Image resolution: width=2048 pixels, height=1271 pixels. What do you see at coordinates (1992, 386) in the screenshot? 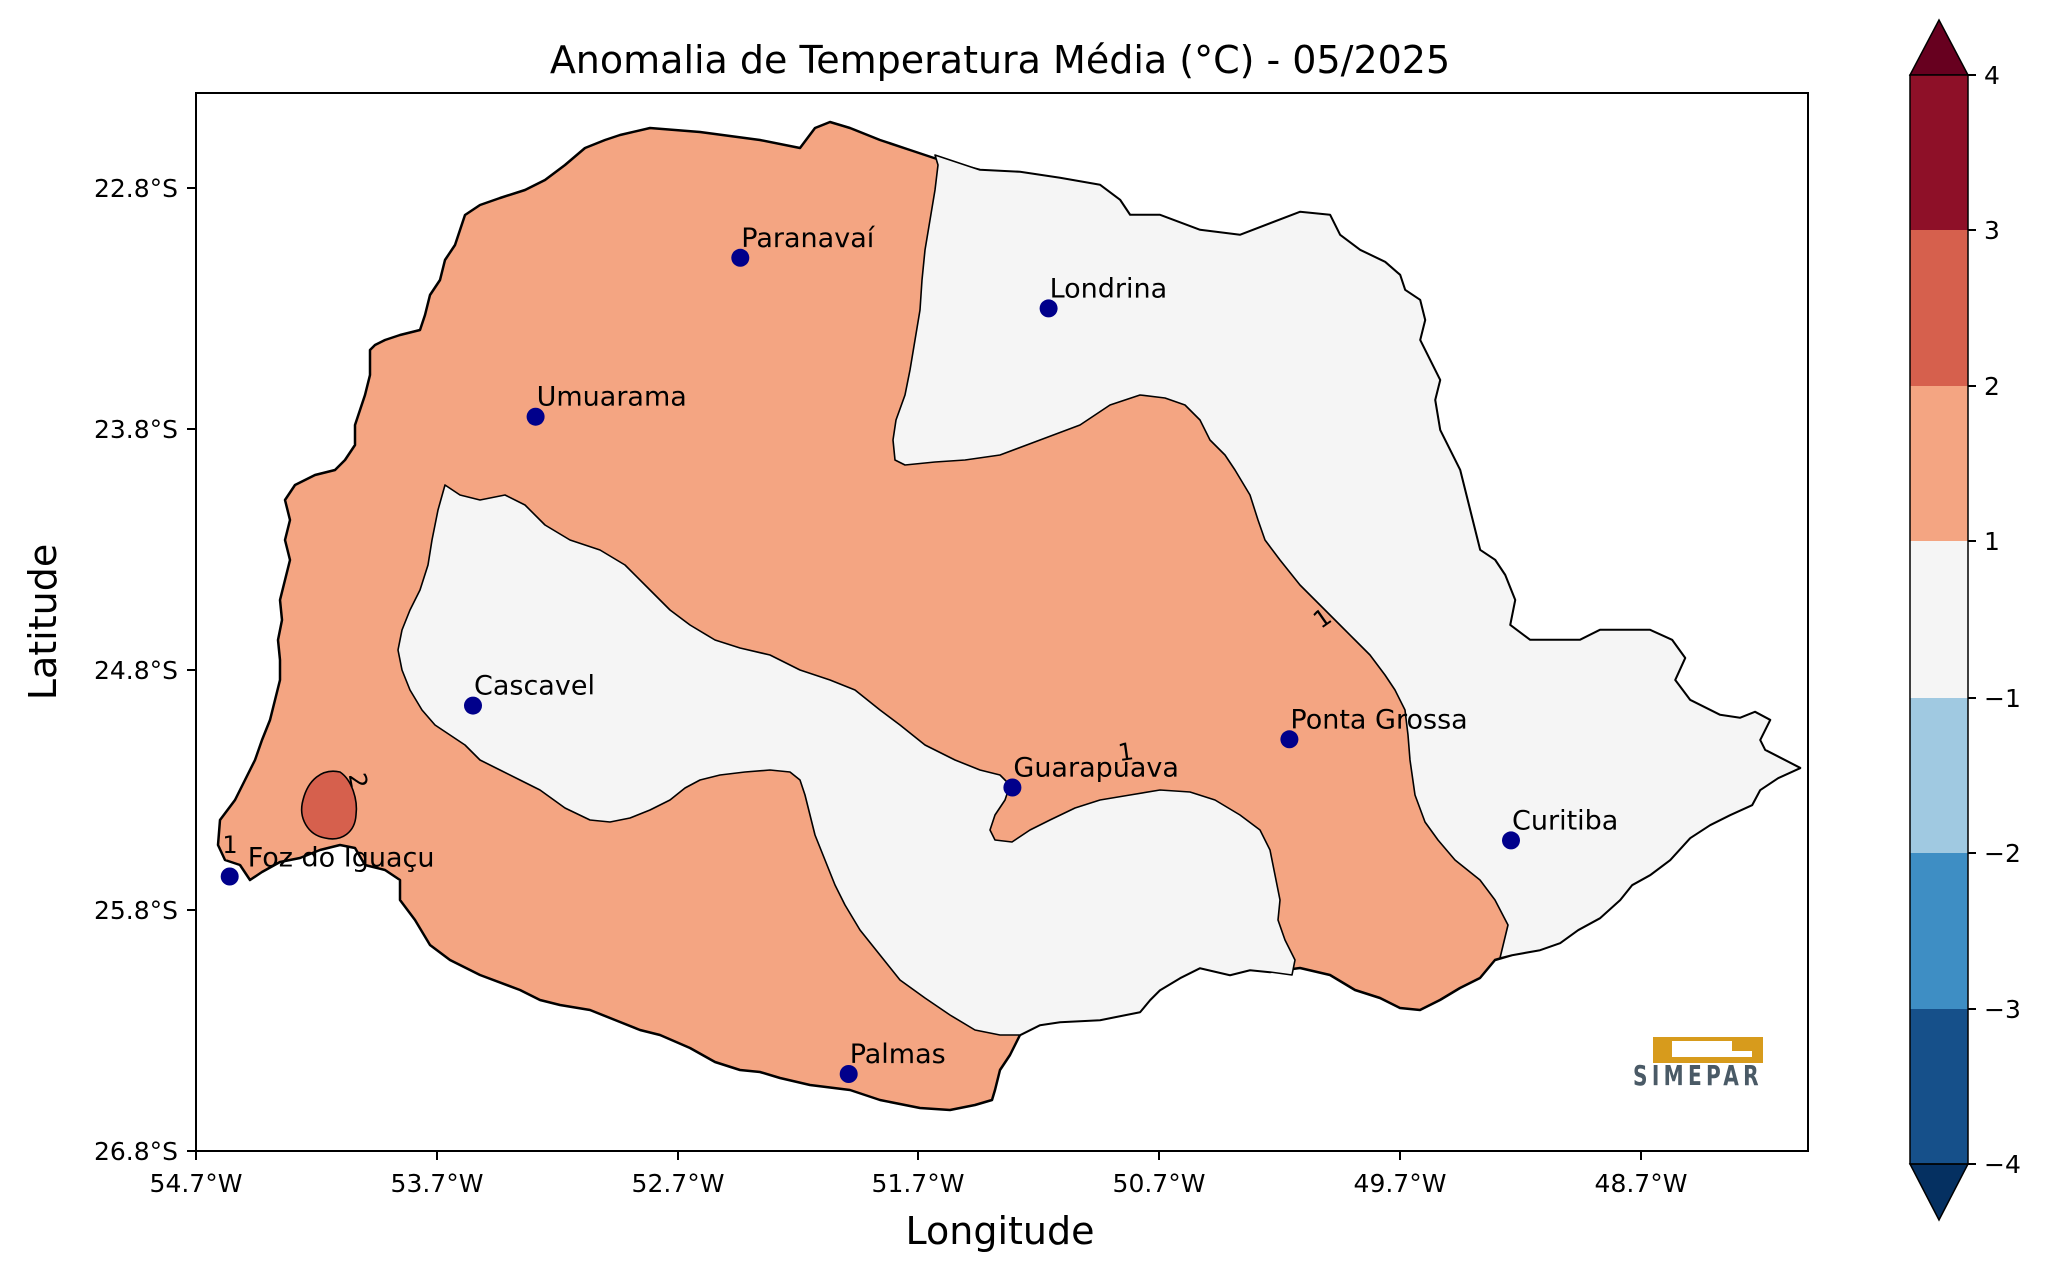
I see `colorbar-tick-label: 2` at bounding box center [1992, 386].